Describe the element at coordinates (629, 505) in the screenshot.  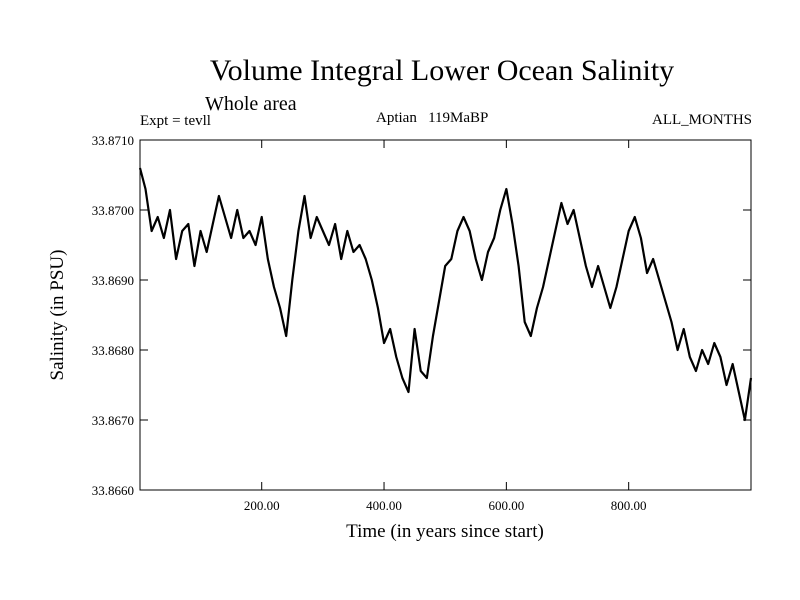
I see `x-tick-label: 800.00` at that location.